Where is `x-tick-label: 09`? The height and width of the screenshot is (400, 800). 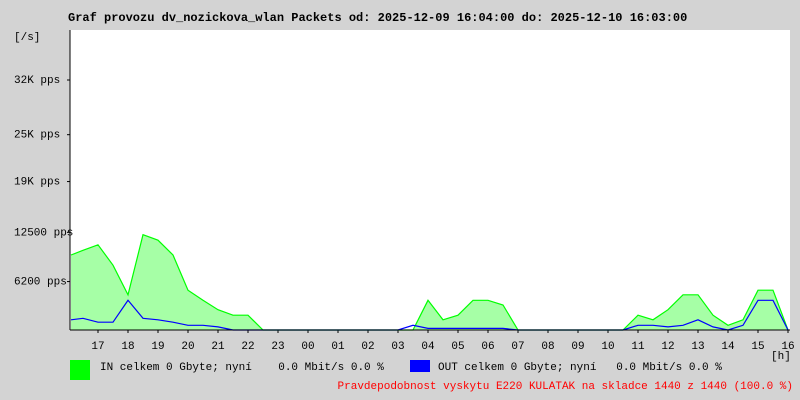
x-tick-label: 09 is located at coordinates (577, 347).